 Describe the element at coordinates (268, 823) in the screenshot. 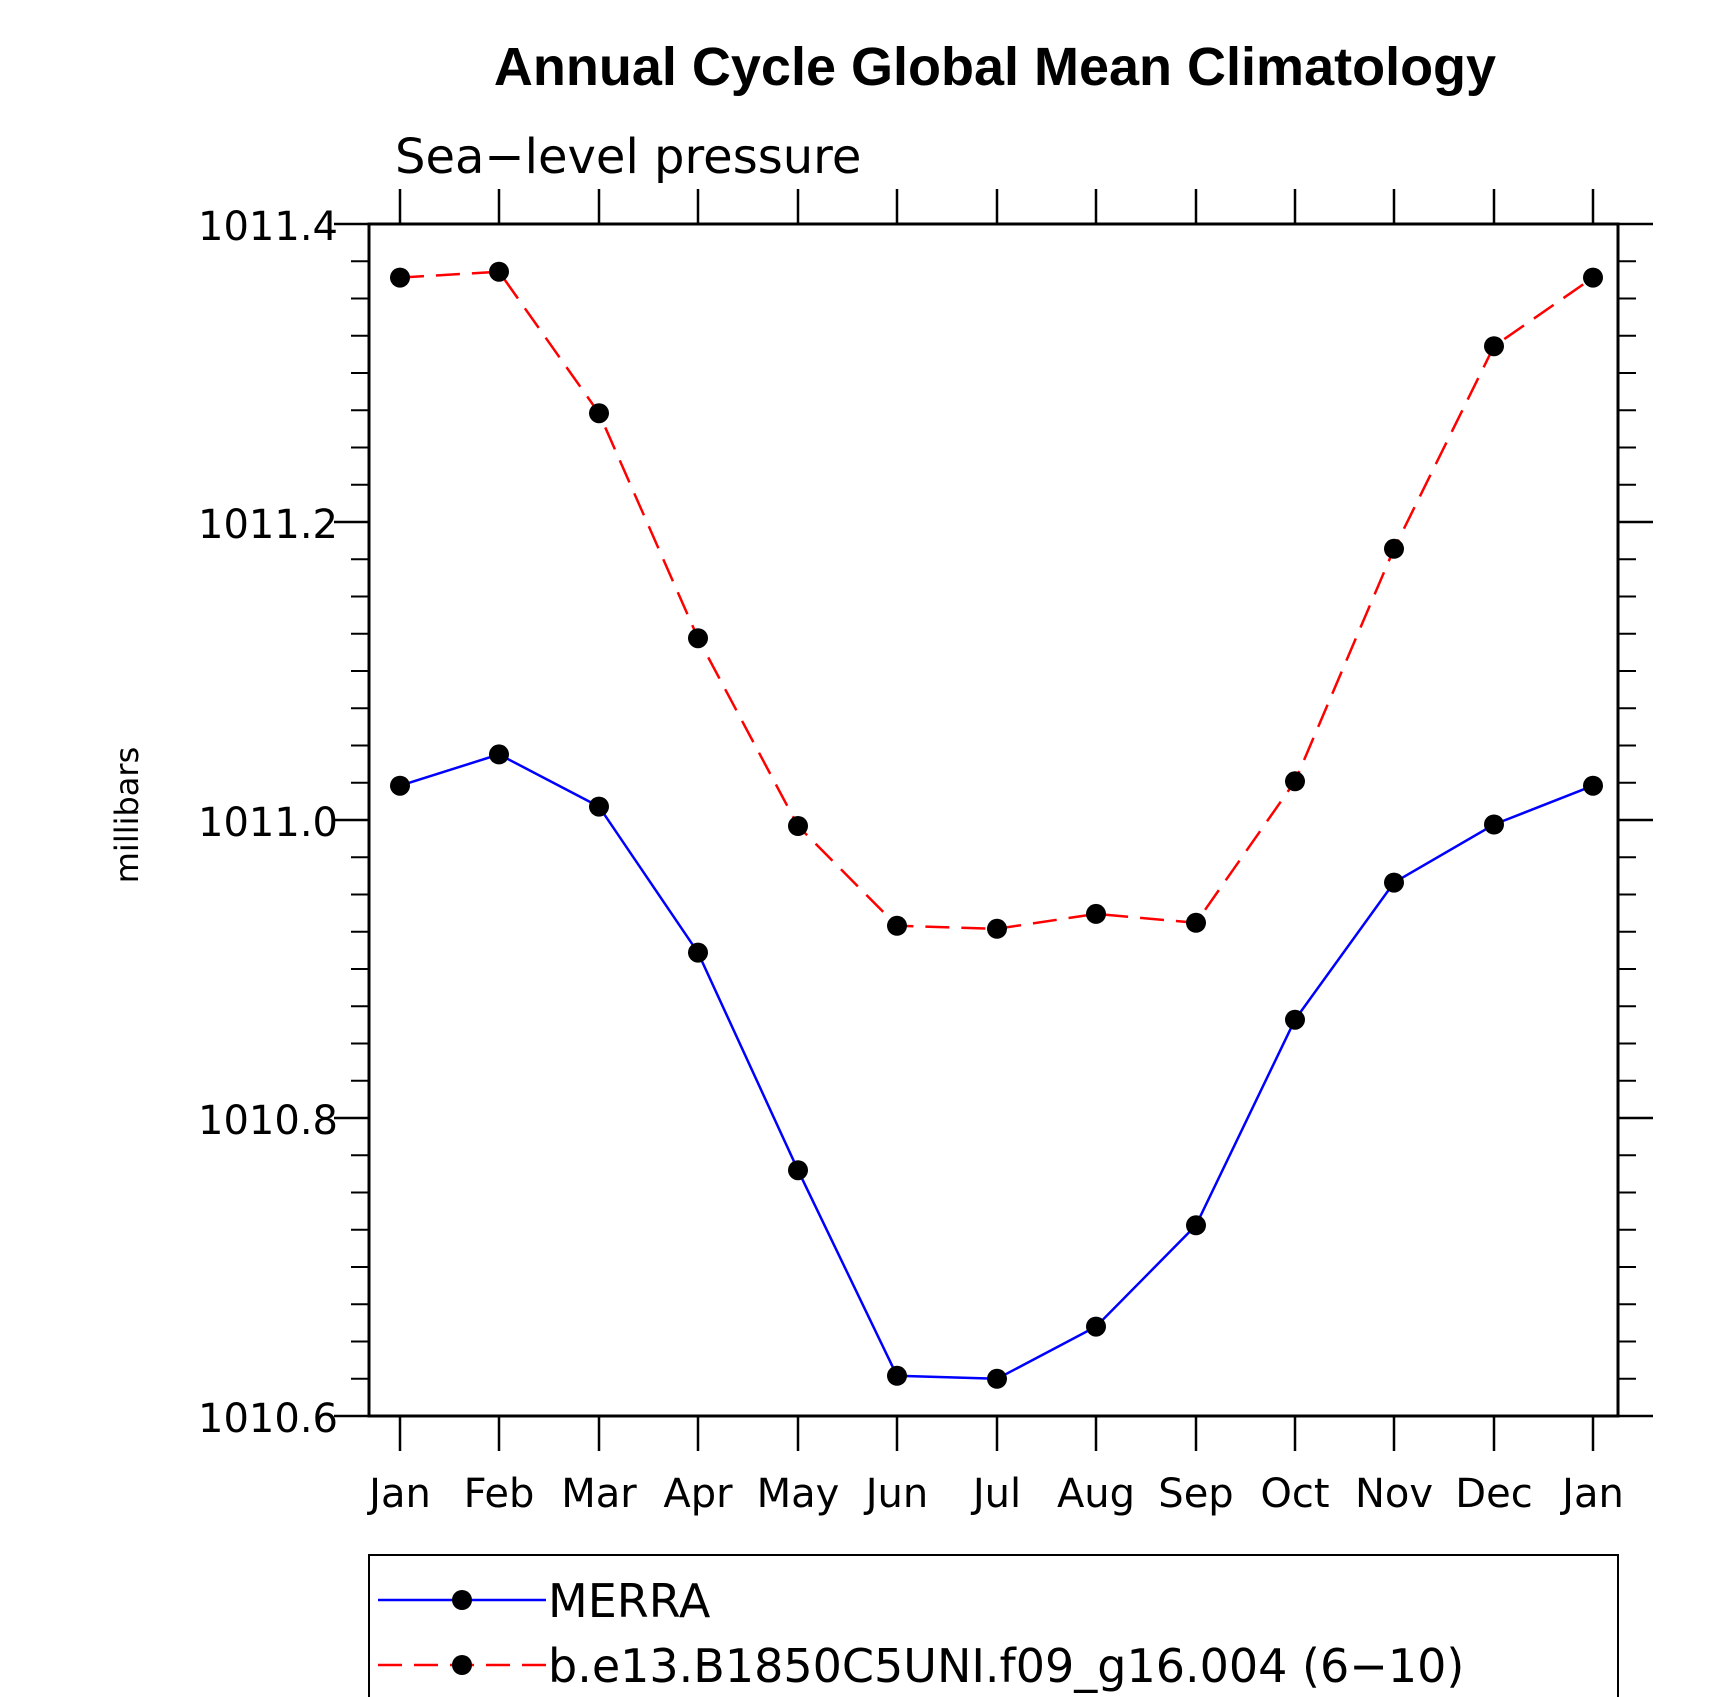

I see `y-tick-label: 1011.0` at that location.